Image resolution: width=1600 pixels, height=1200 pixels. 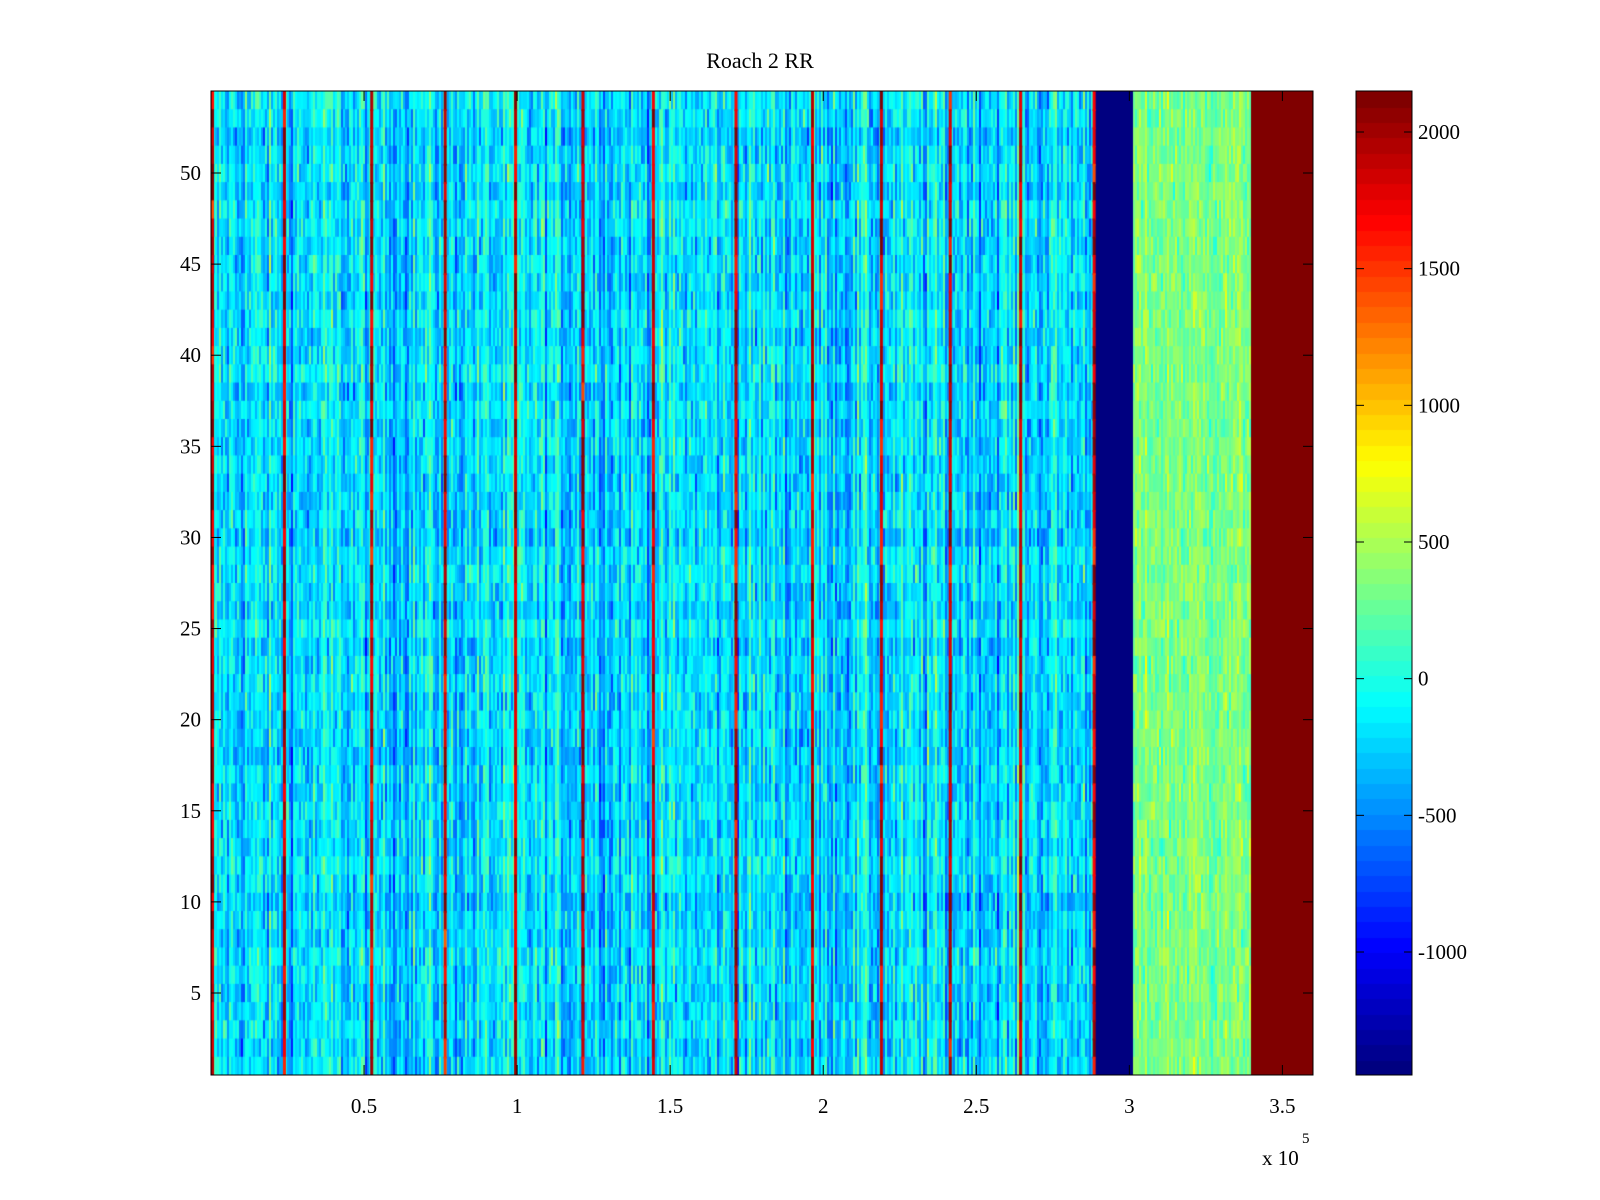 I want to click on colorbar-gradient, so click(x=1384, y=583).